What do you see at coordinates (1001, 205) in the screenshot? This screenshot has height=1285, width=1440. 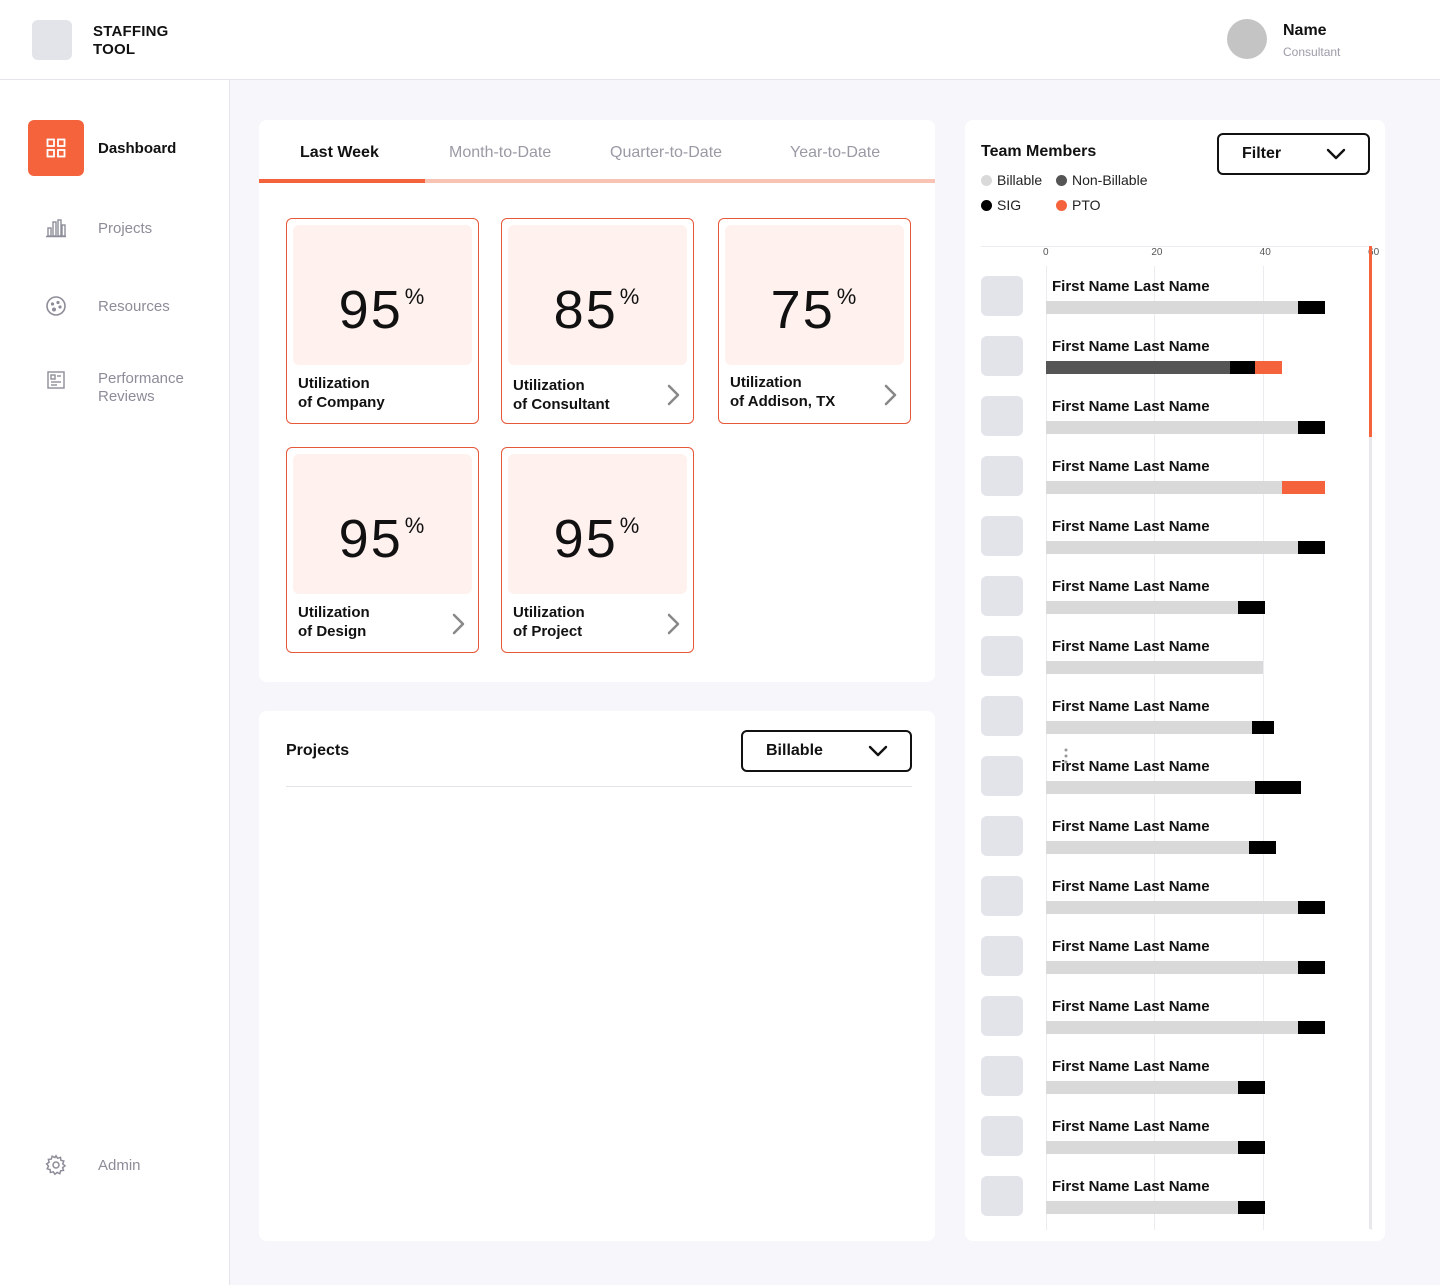 I see `legend-sig: SIG` at bounding box center [1001, 205].